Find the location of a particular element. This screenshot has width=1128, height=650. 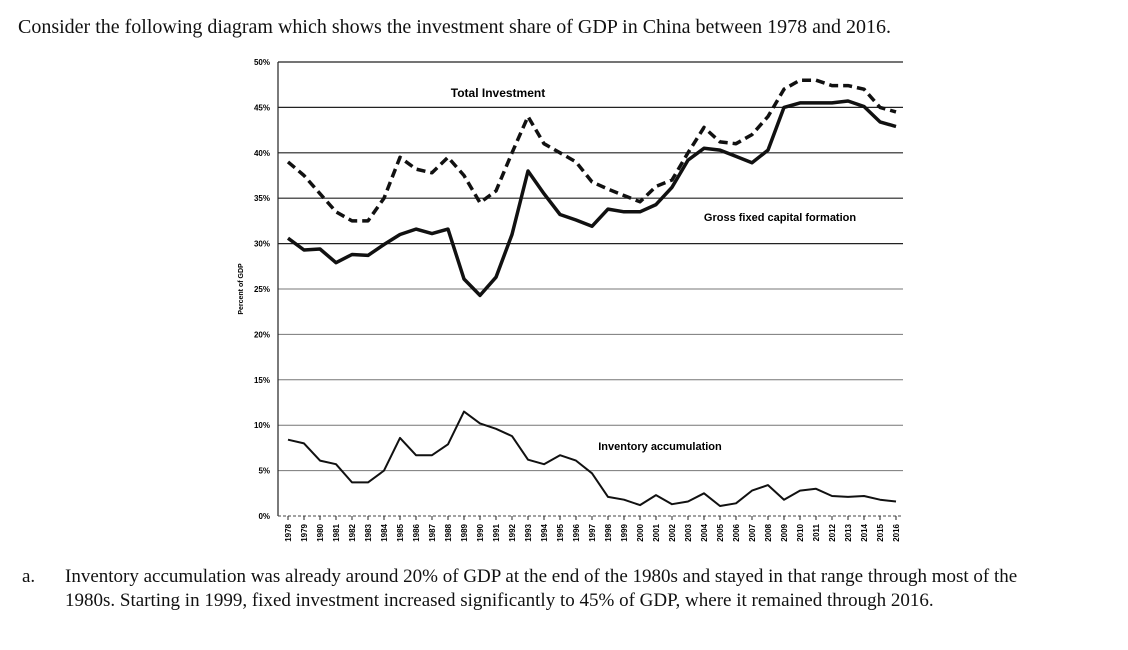

series-label: Total Investment is located at coordinates (498, 93).